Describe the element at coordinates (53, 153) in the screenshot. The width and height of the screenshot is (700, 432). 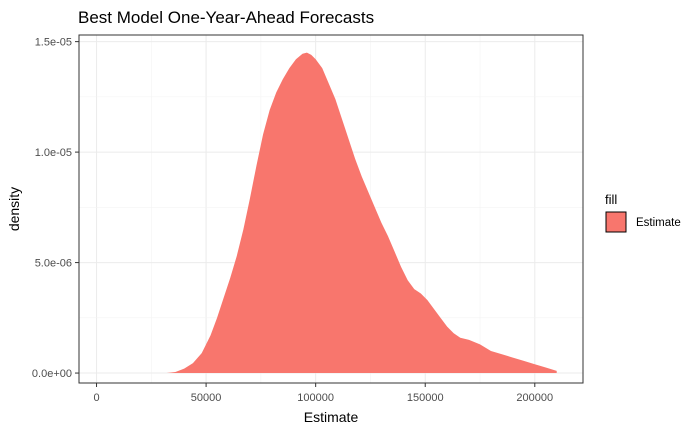
I see `y-tick-label: 1.0e-05` at that location.